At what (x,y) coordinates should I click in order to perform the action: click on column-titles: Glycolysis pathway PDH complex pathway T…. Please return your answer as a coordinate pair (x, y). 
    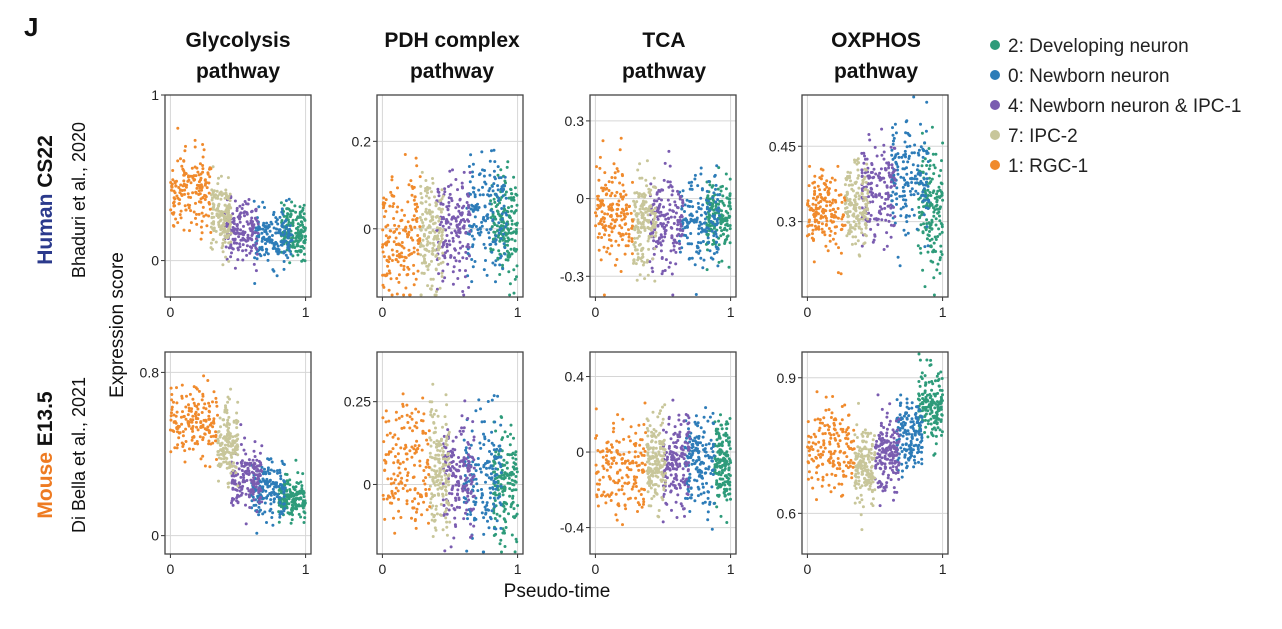
    Looking at the image, I should click on (552, 56).